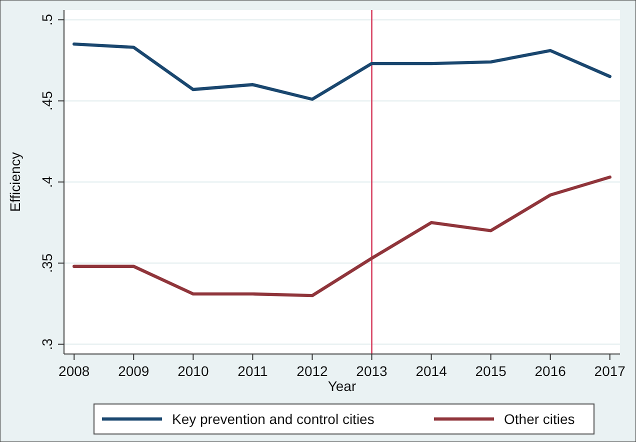 This screenshot has height=442, width=636. What do you see at coordinates (15, 182) in the screenshot?
I see `y-axis-title: Efficiency` at bounding box center [15, 182].